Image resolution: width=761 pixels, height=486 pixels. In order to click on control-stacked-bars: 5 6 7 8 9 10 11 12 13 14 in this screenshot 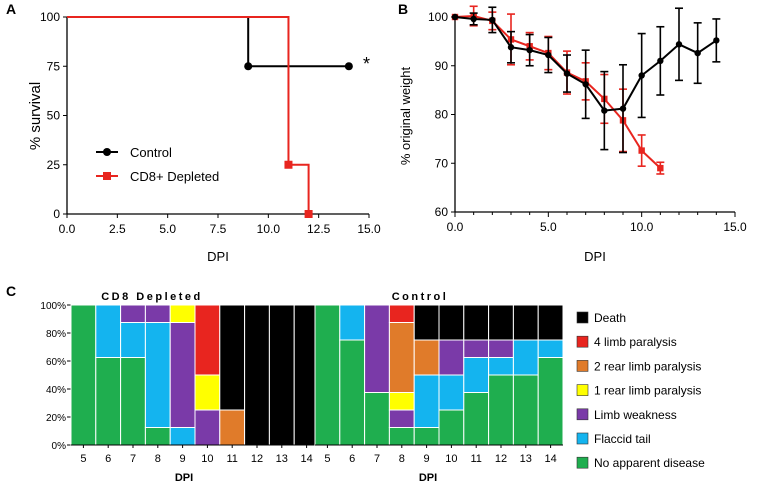, I will do `click(439, 384)`.